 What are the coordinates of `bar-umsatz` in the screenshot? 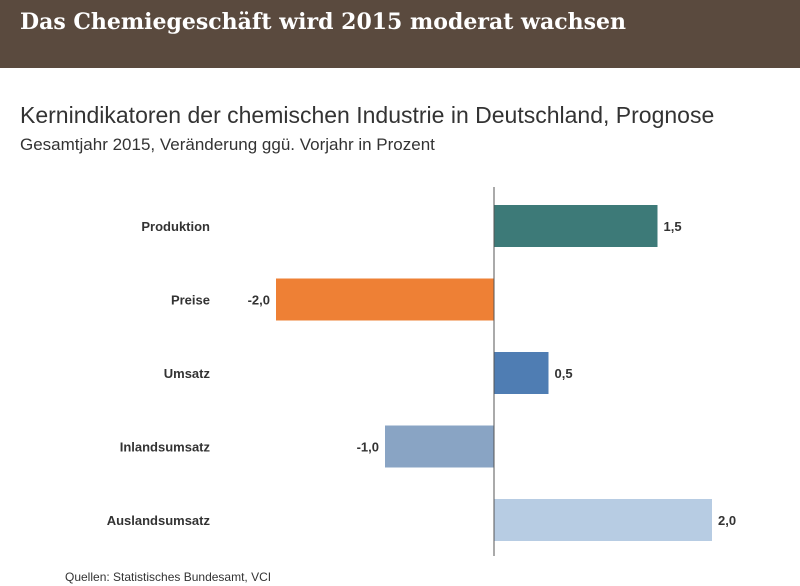 It's located at (521, 373).